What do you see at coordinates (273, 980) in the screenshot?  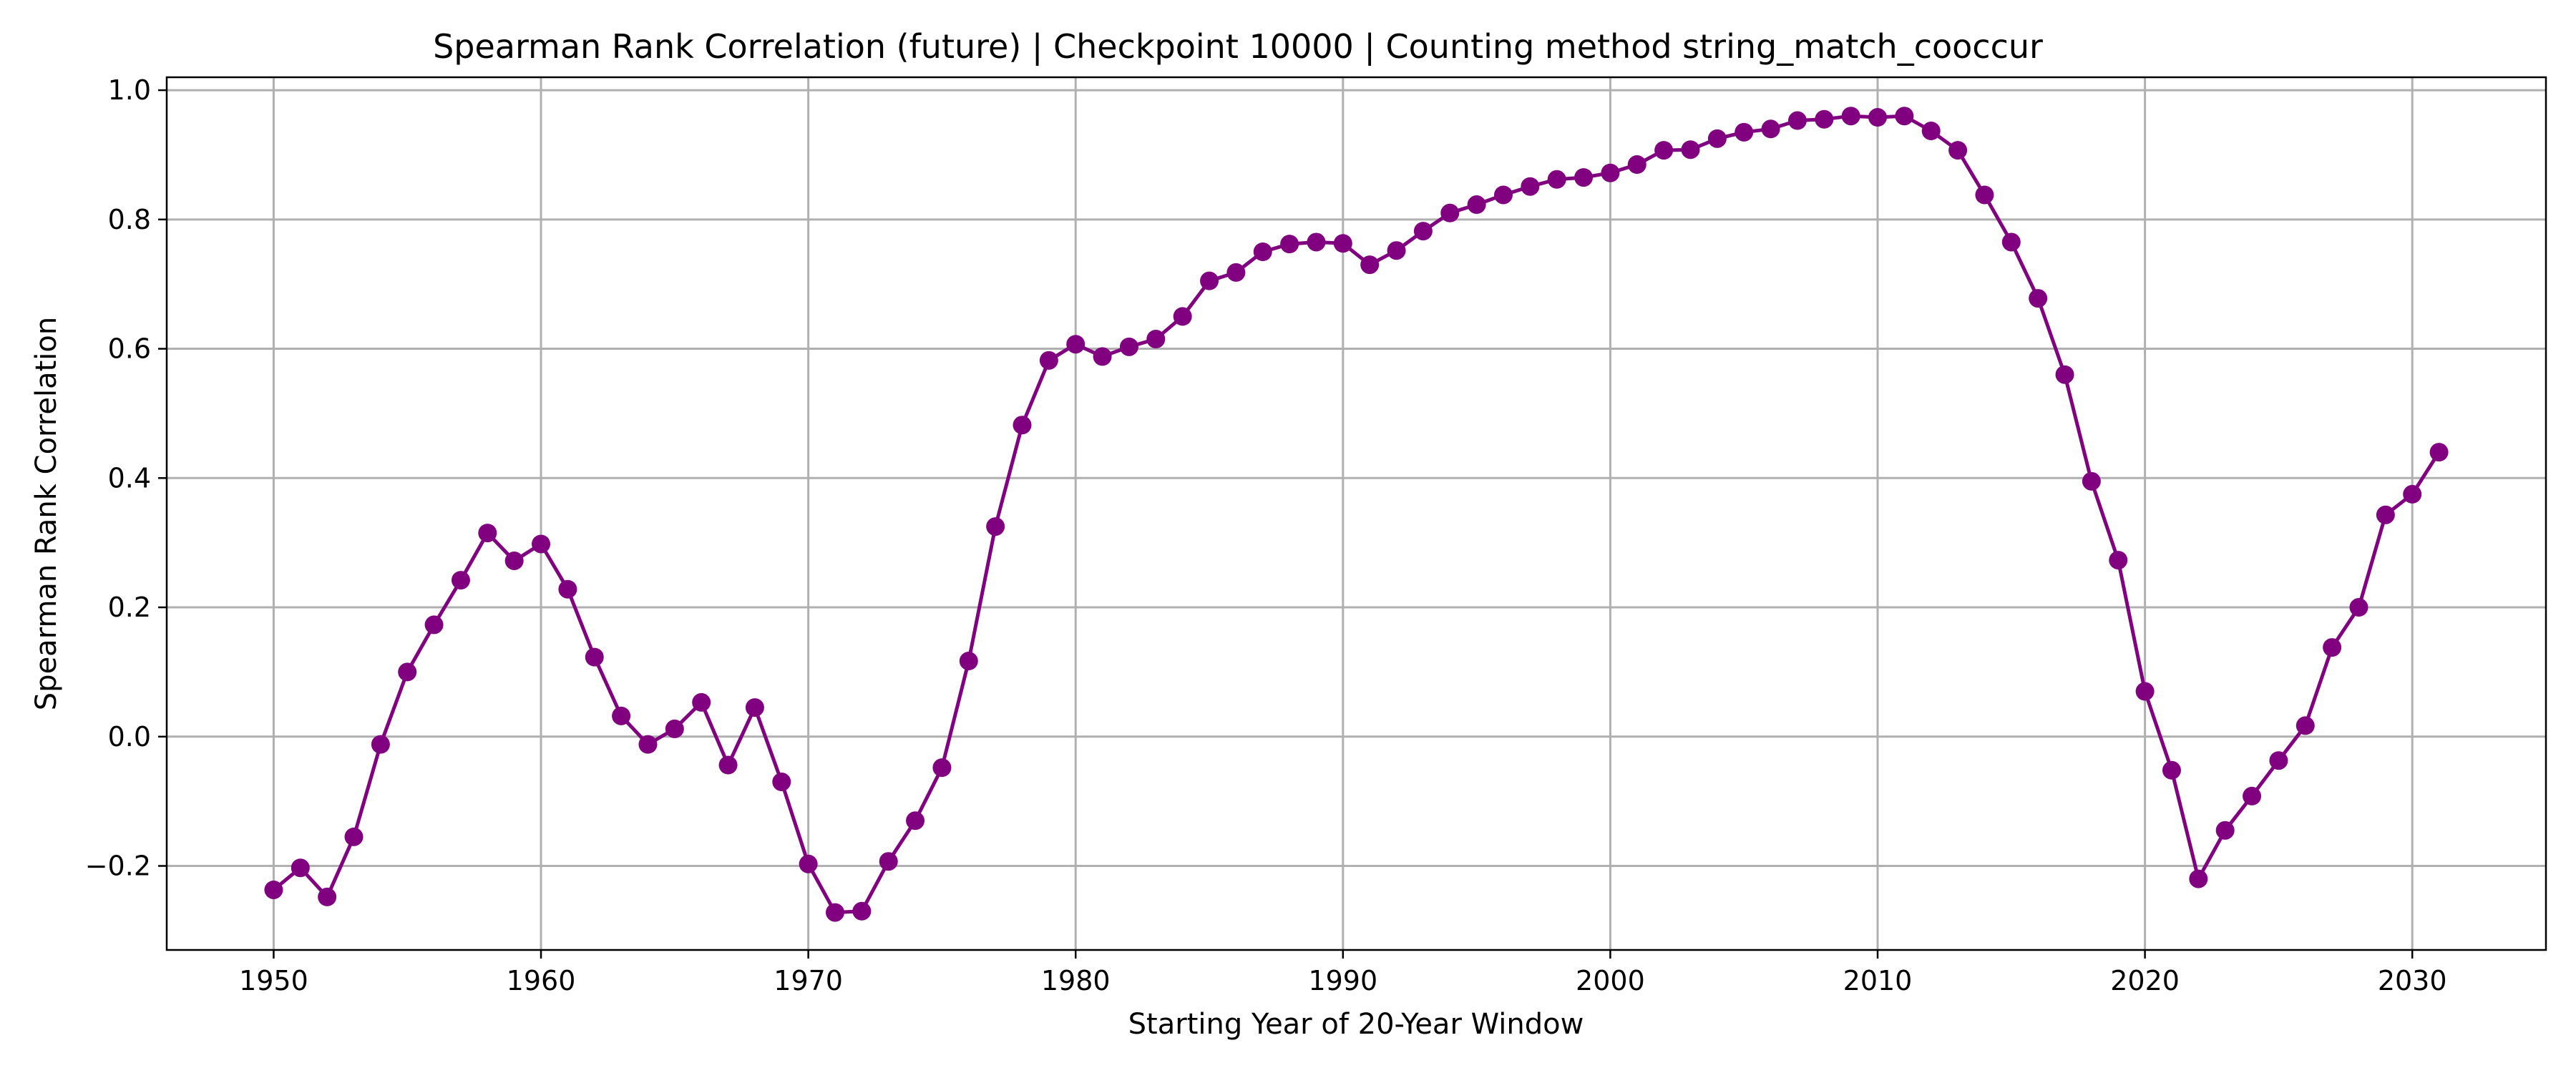 I see `x-tick-label: 1950` at bounding box center [273, 980].